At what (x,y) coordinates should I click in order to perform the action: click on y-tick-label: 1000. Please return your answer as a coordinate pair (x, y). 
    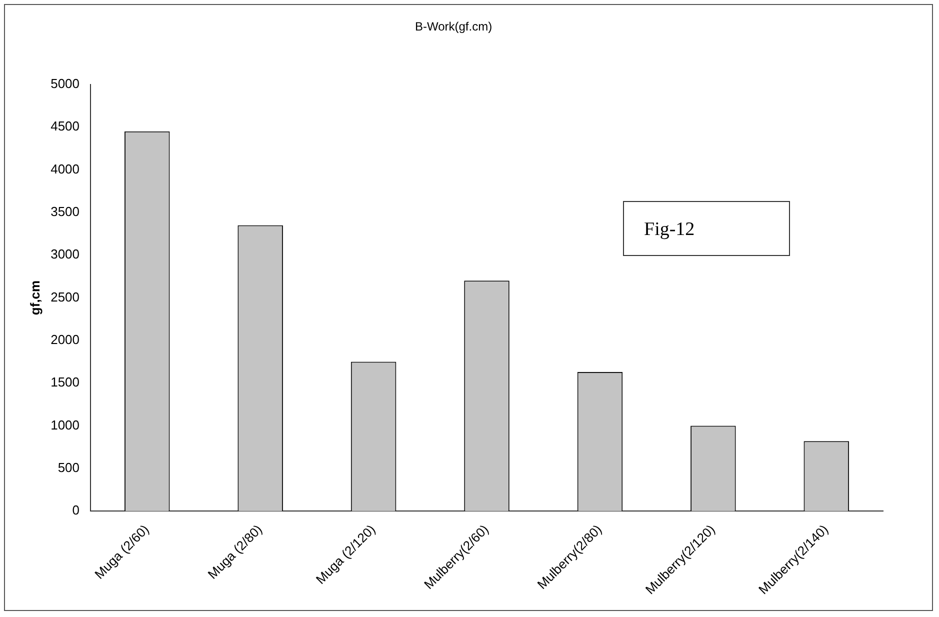
    Looking at the image, I should click on (65, 424).